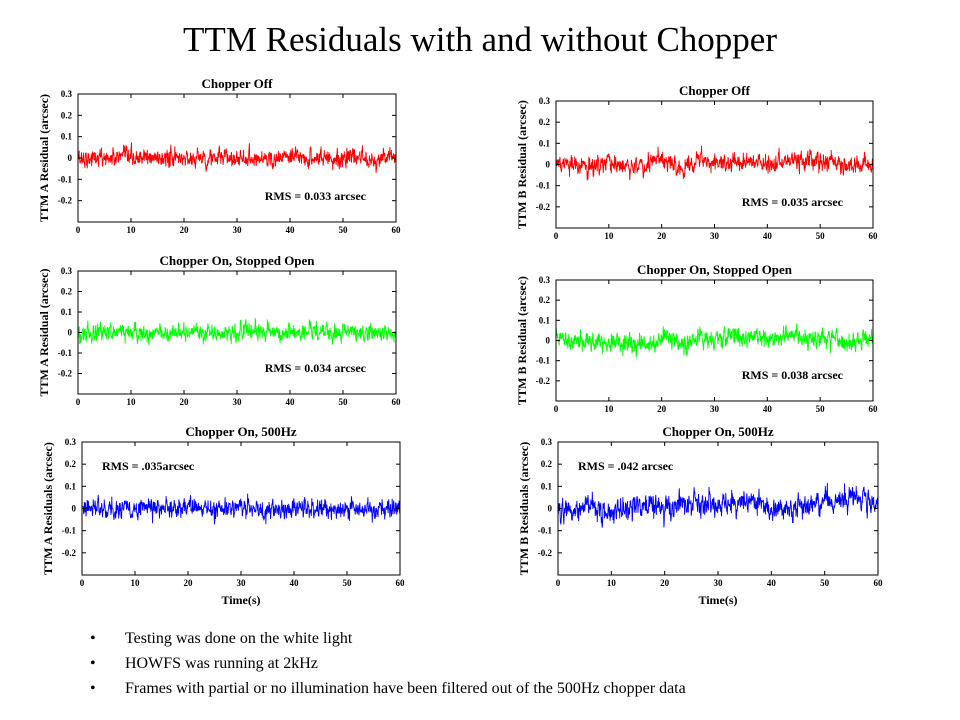  I want to click on bullet-item: • HOWFS was running at 2kHz, so click(388, 663).